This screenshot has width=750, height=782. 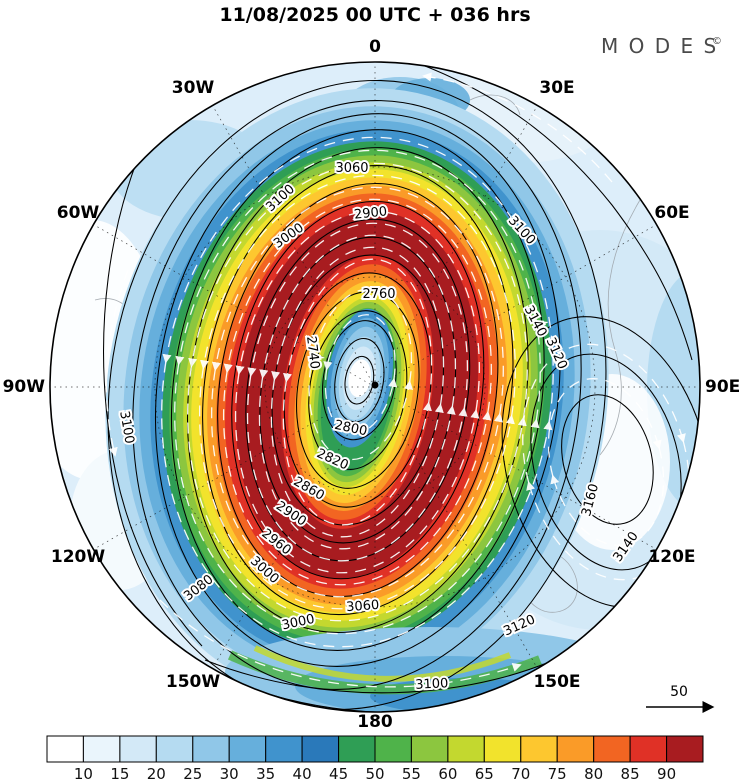 What do you see at coordinates (557, 773) in the screenshot?
I see `colorbar-tick: 75` at bounding box center [557, 773].